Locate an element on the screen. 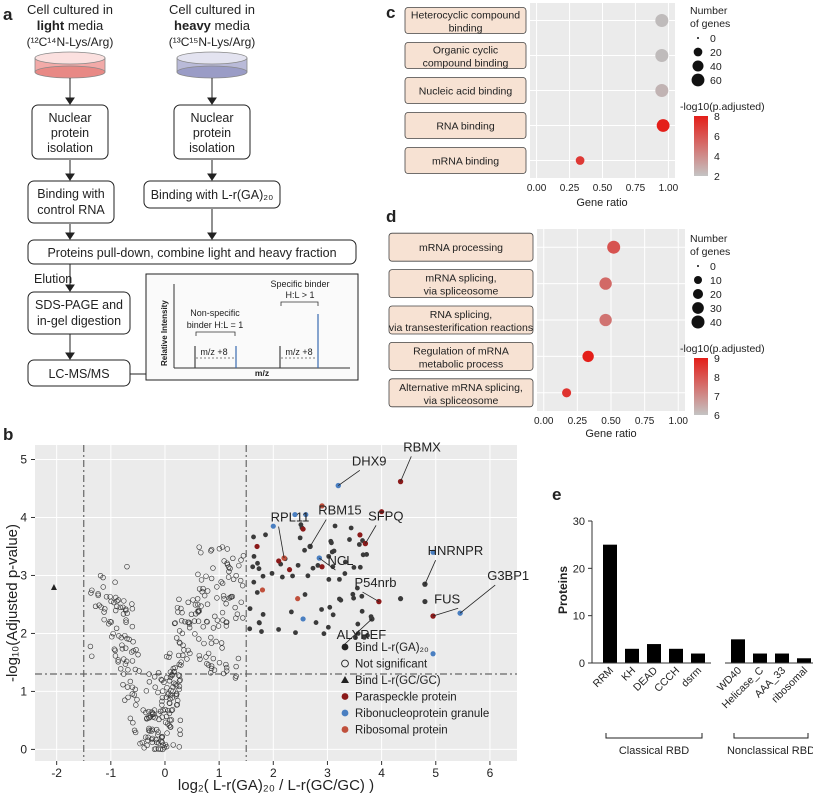  elution-label: Elution is located at coordinates (53, 279).